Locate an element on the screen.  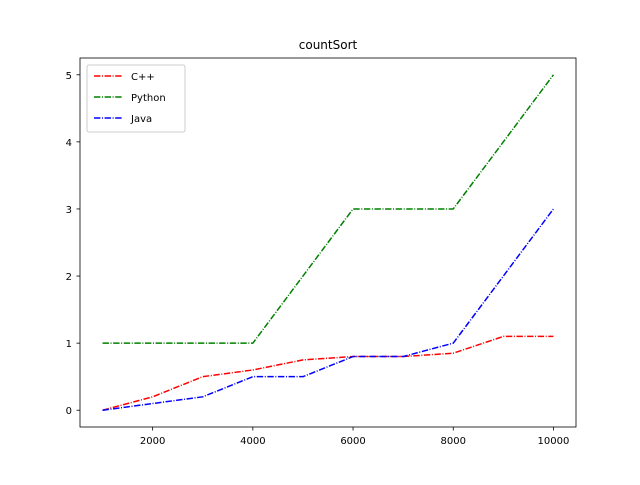
legend-box is located at coordinates (136, 98).